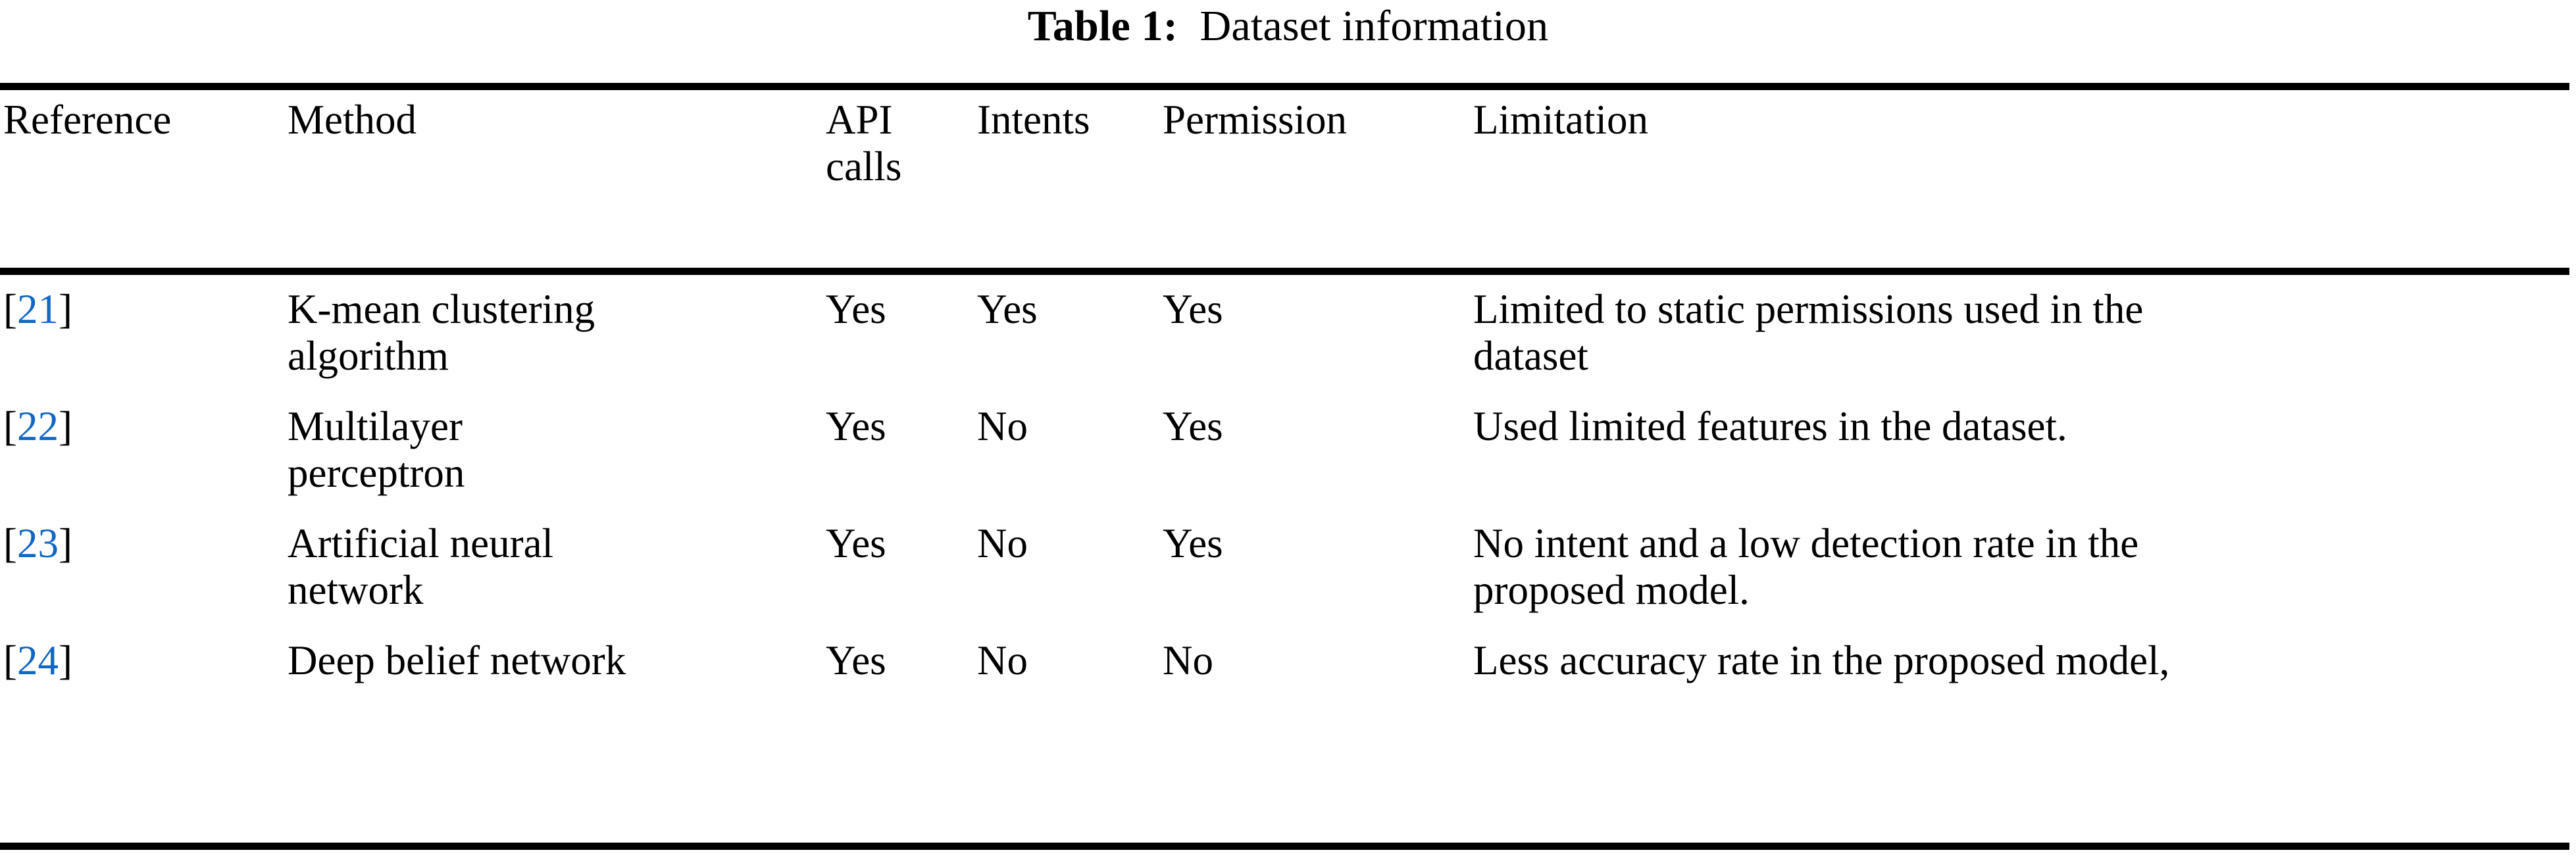  I want to click on column-header-method: Method, so click(553, 179).